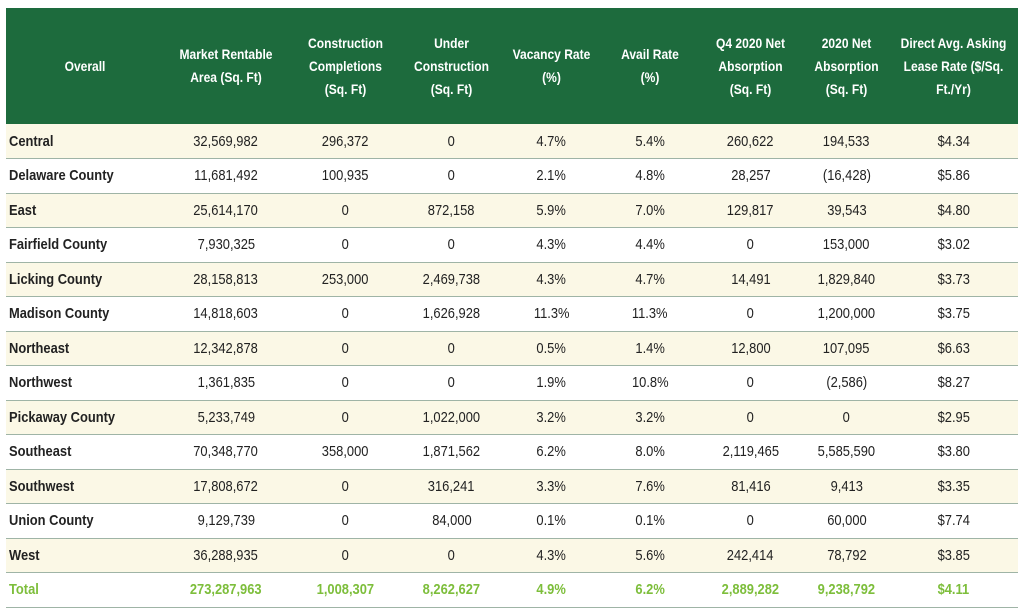 The width and height of the screenshot is (1024, 616). I want to click on cell-text: Licking County, so click(56, 279).